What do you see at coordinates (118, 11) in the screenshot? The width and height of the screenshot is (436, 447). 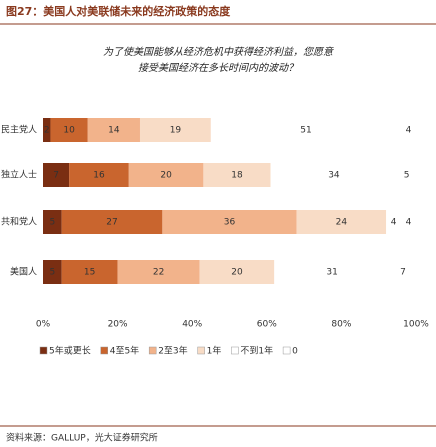 I see `chart-title: 图27：美国人对美联储未来的经济政策的态度` at bounding box center [118, 11].